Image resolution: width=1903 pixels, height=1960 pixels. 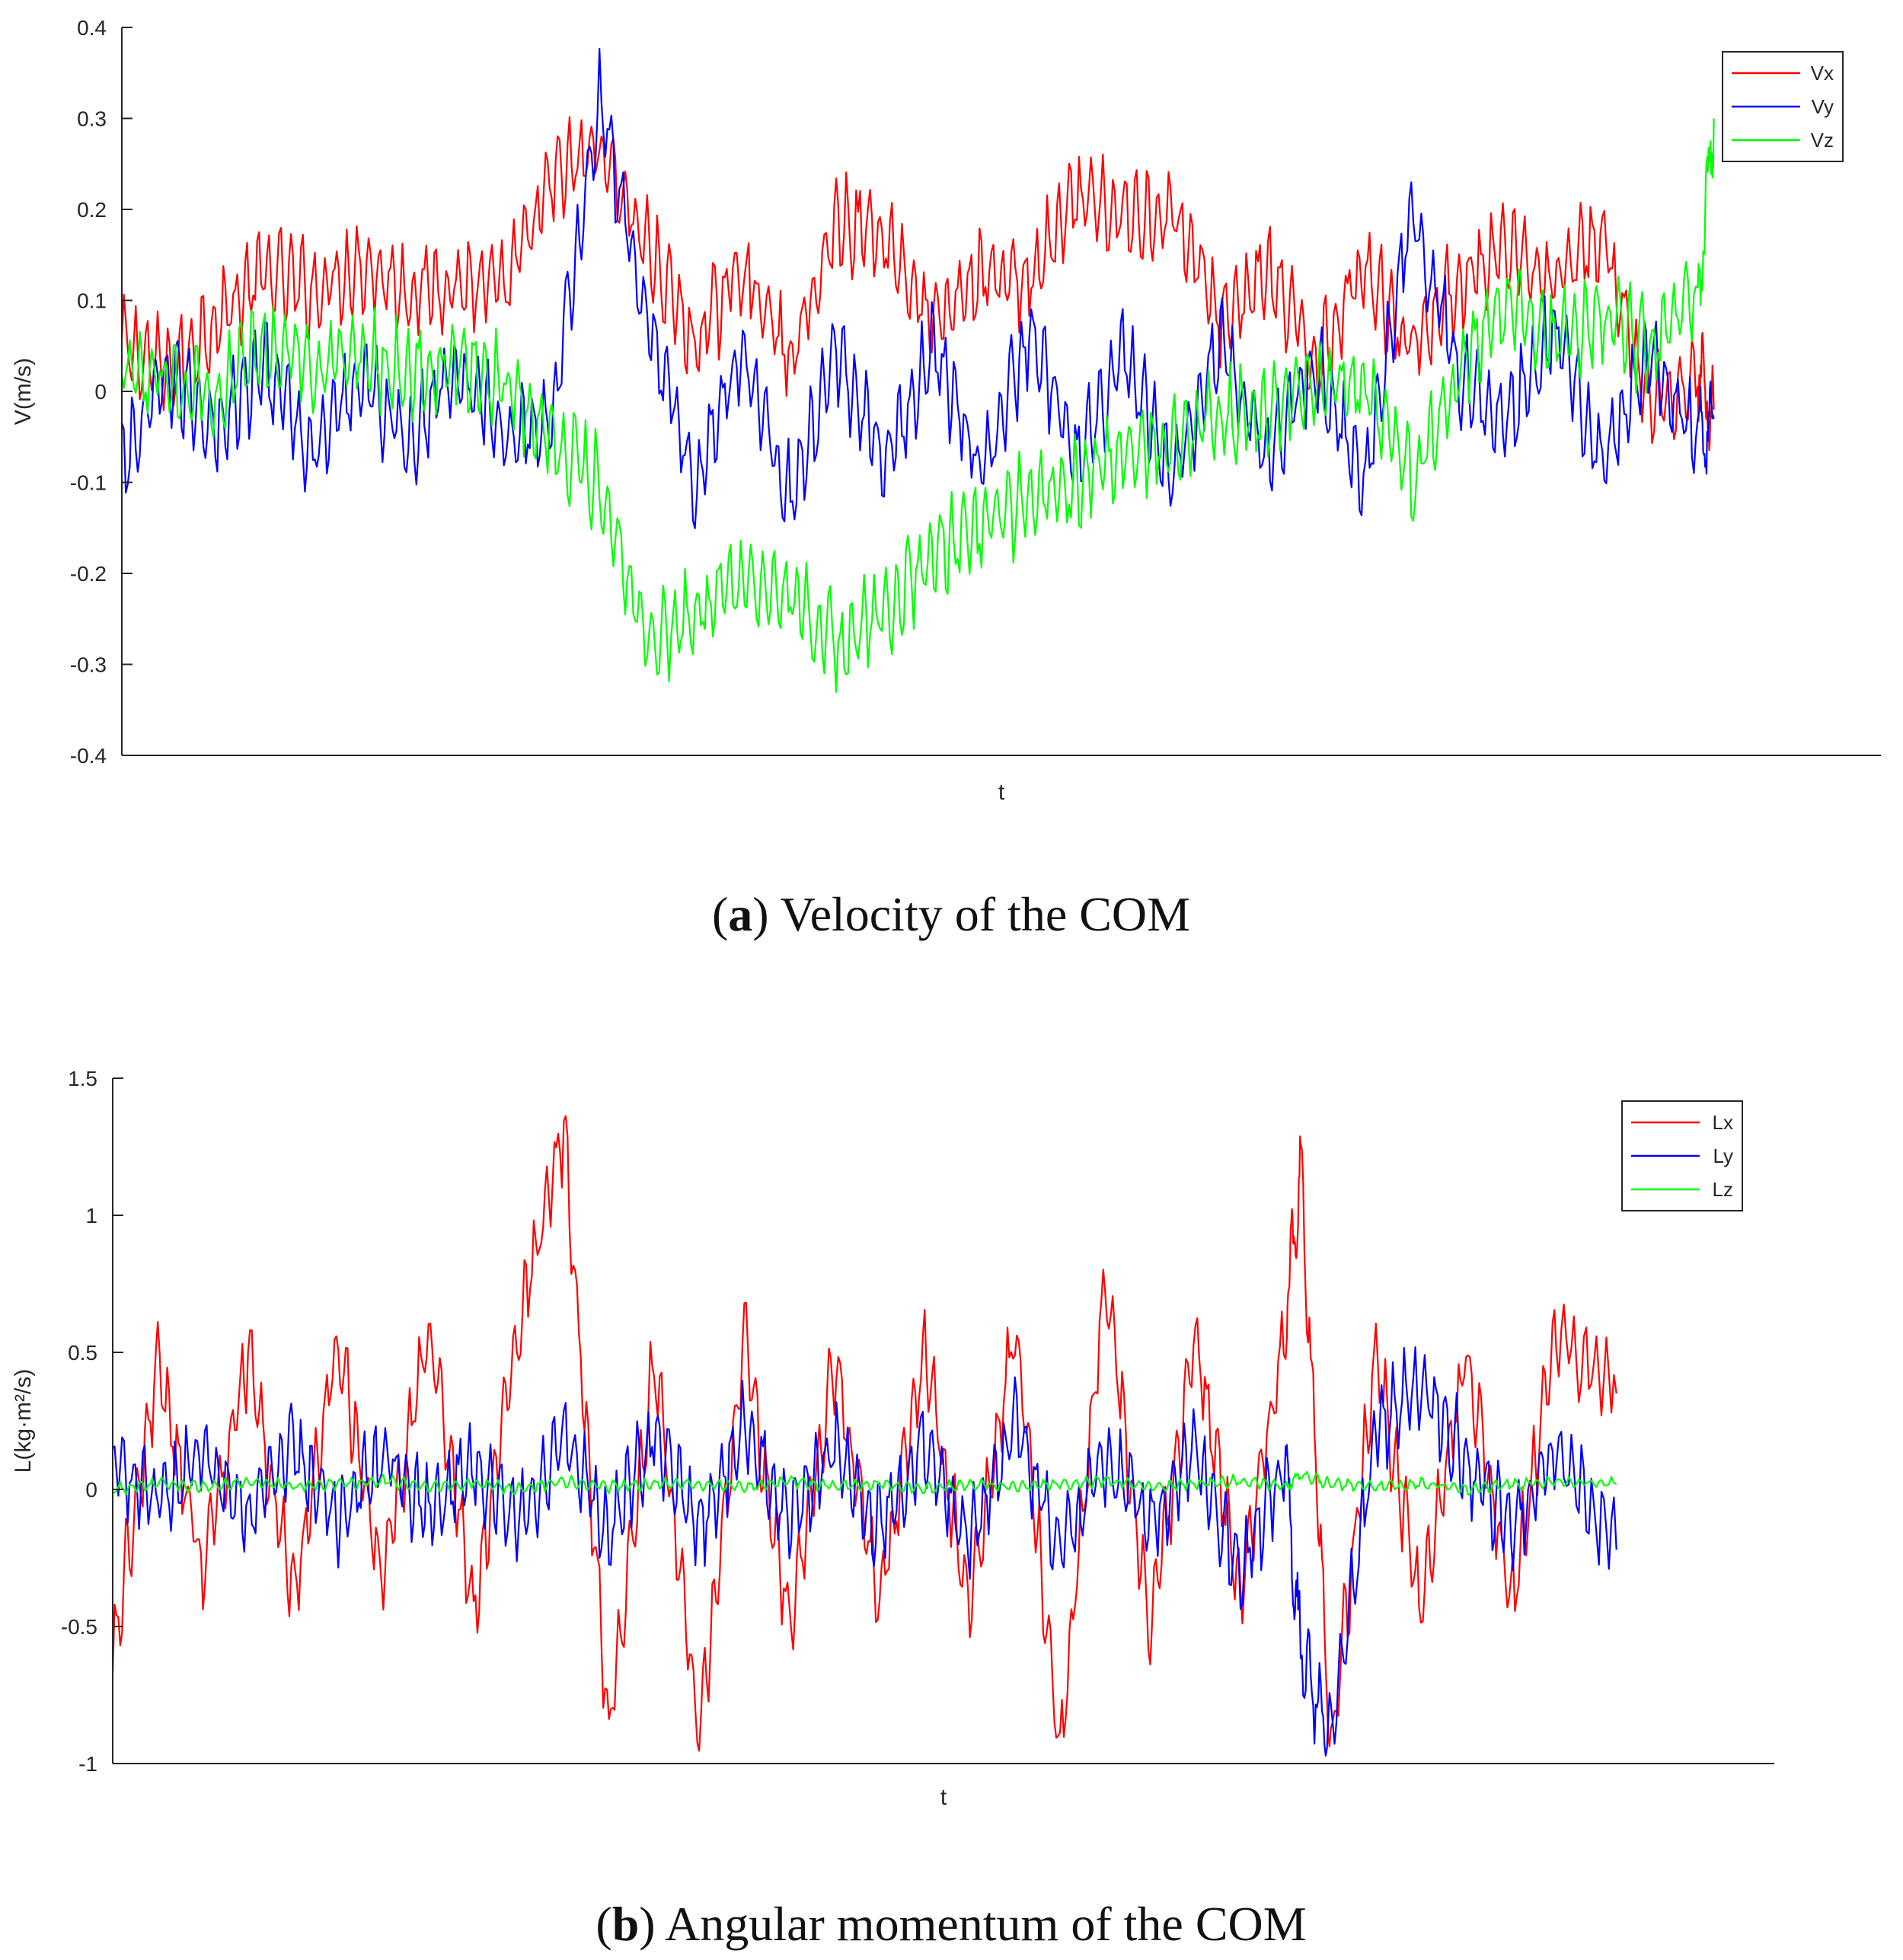 I want to click on legend-label-vy: Vy, so click(x=1823, y=107).